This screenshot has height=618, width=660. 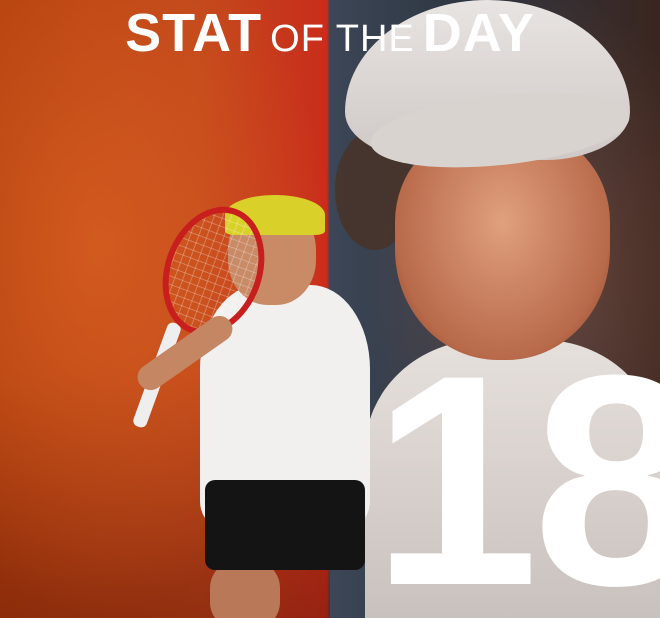 I want to click on player-shorts, so click(x=285, y=525).